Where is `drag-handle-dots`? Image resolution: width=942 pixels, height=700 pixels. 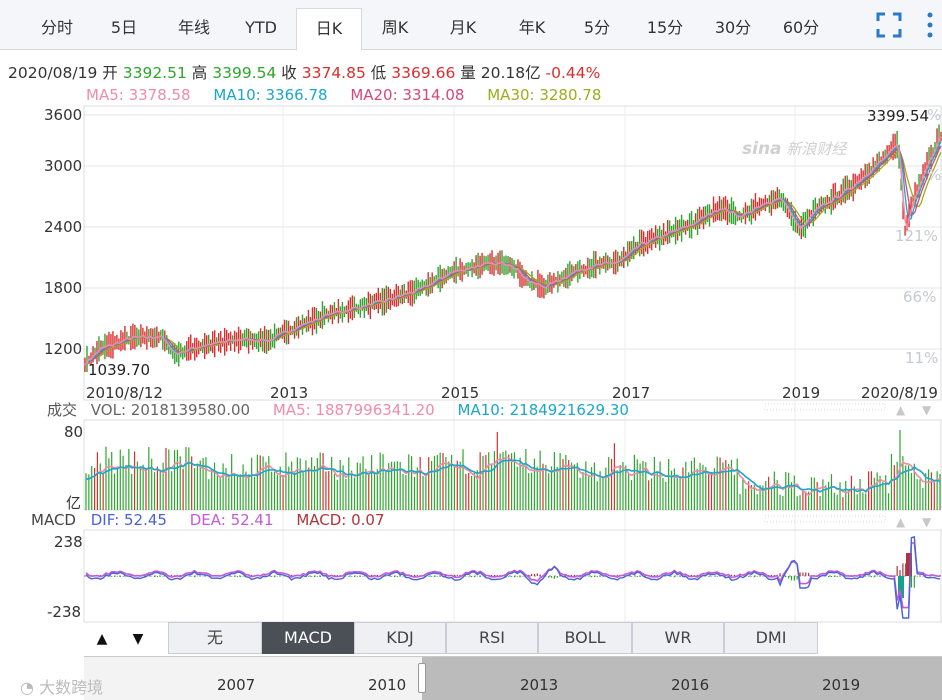
drag-handle-dots is located at coordinates (825, 519).